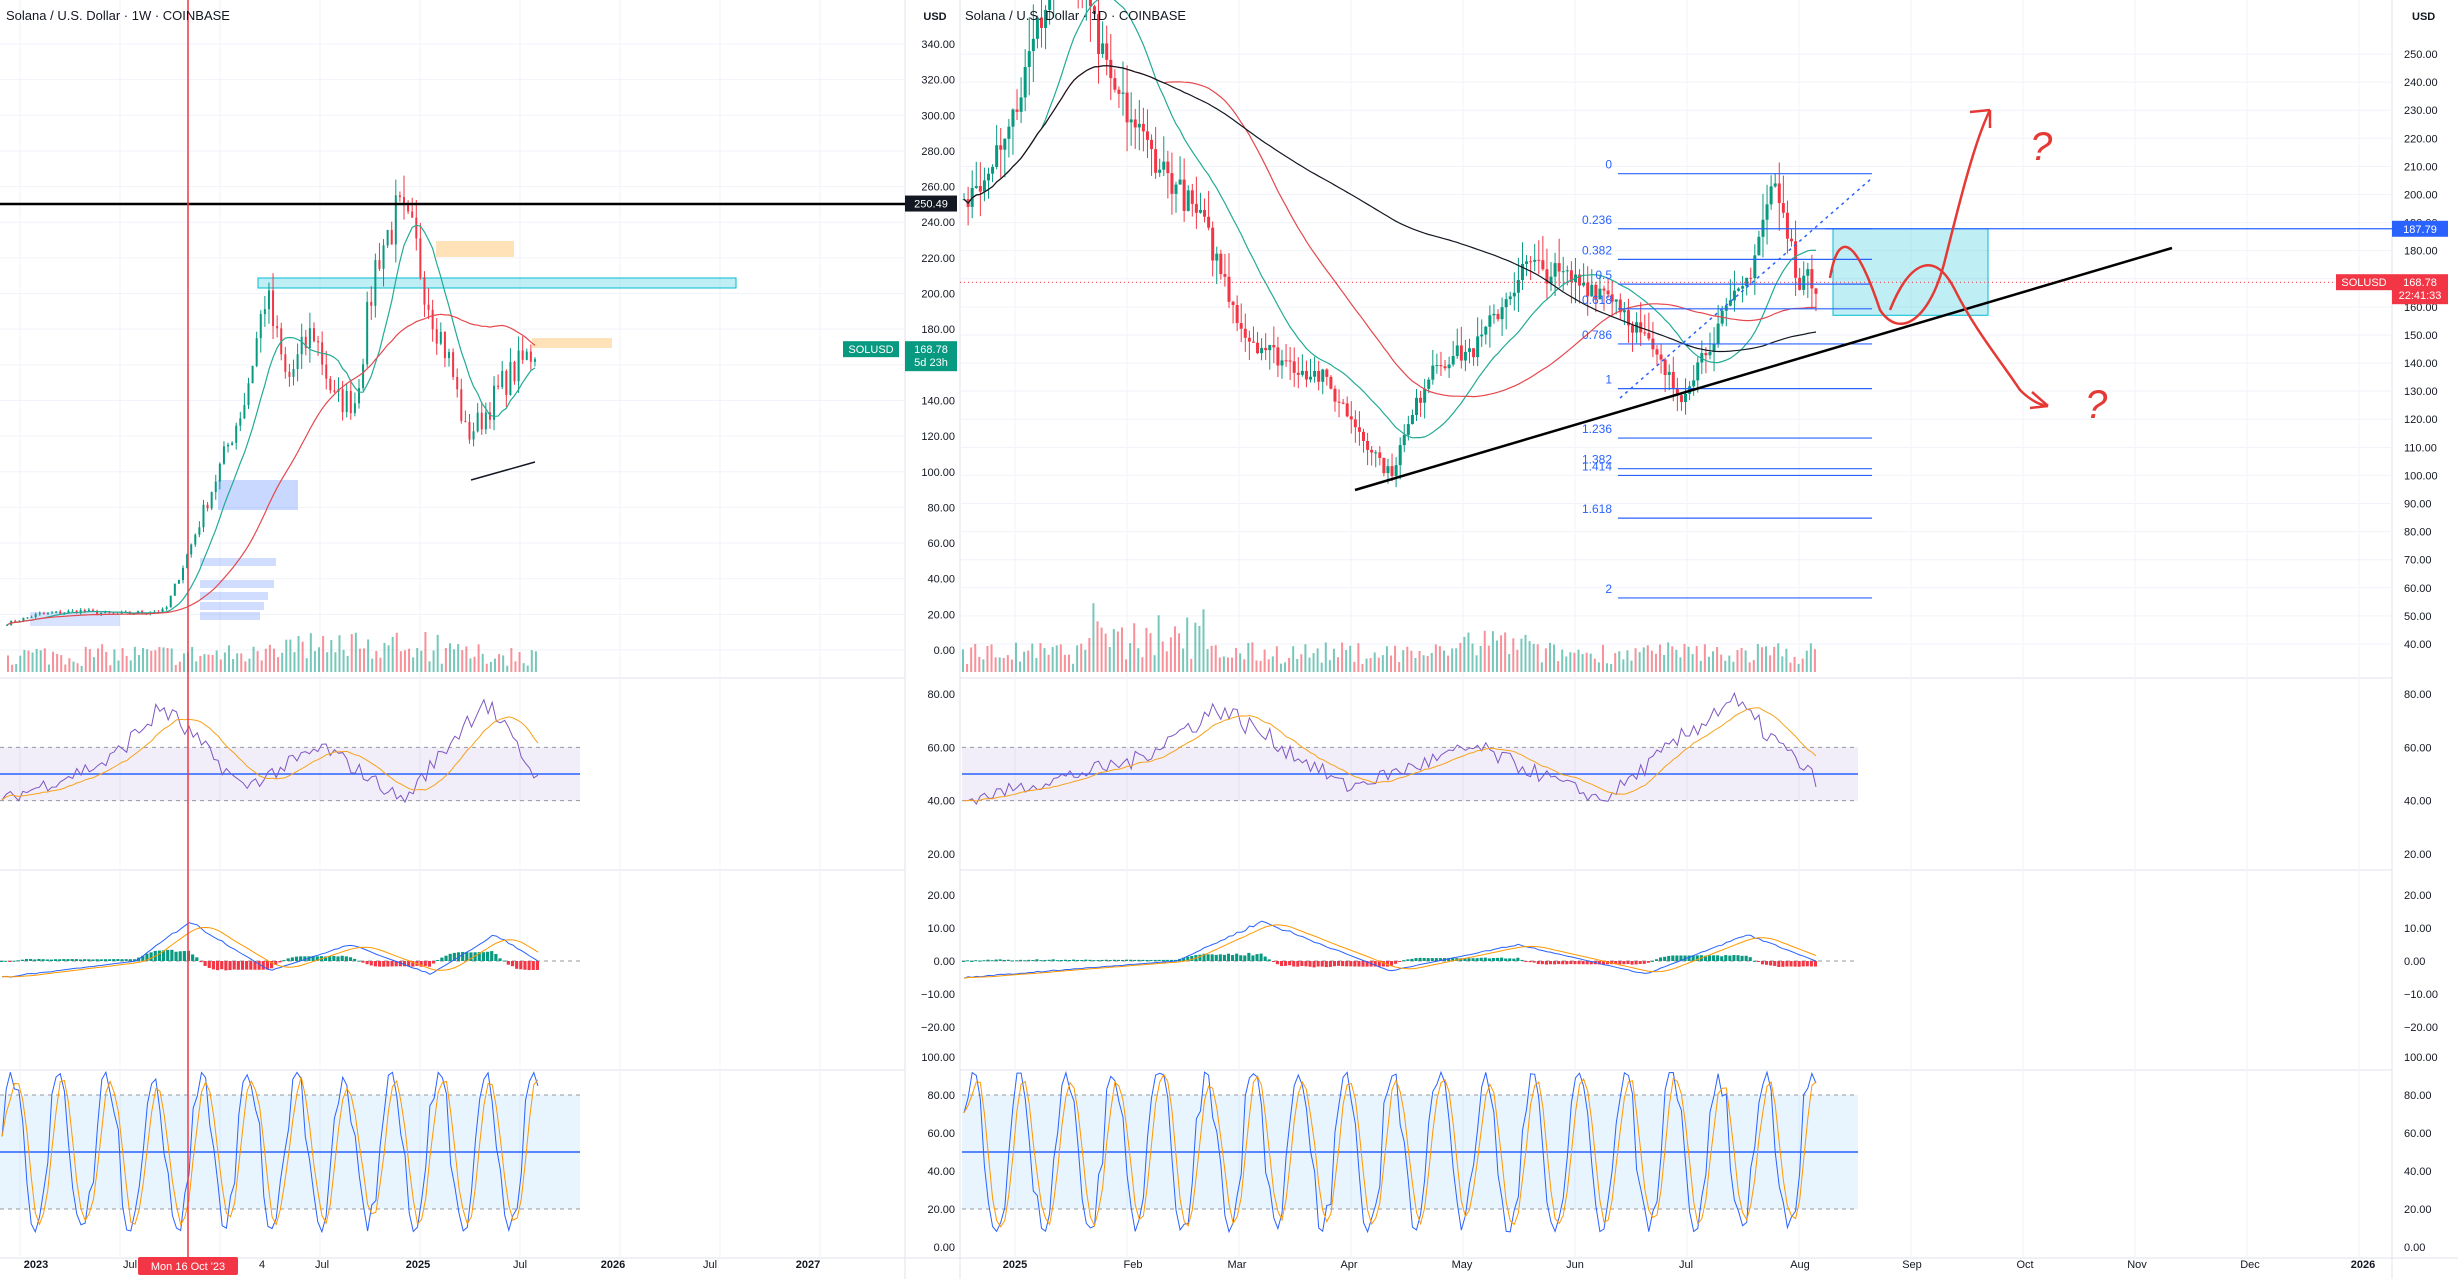 The height and width of the screenshot is (1284, 2458). I want to click on left-price-tick: 340.00, so click(938, 45).